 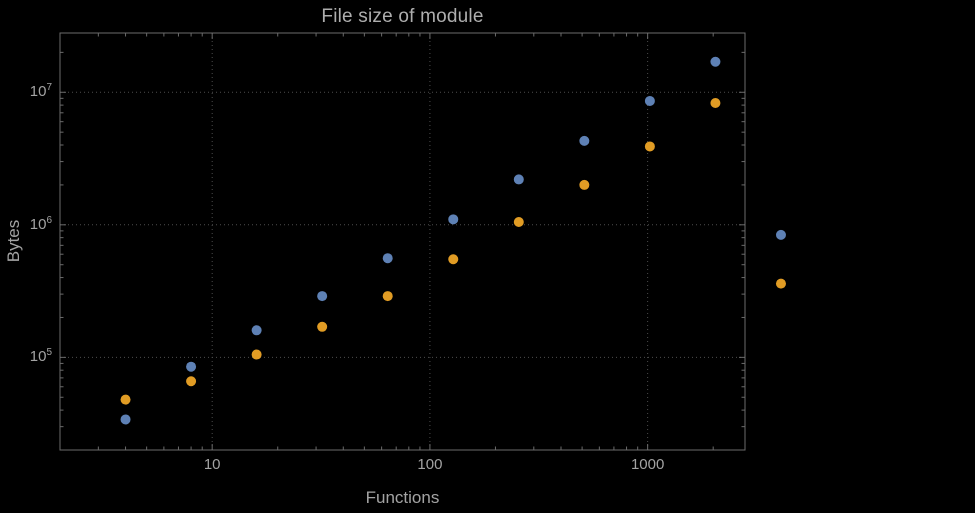 I want to click on y-axis-label: Bytes, so click(x=13, y=241).